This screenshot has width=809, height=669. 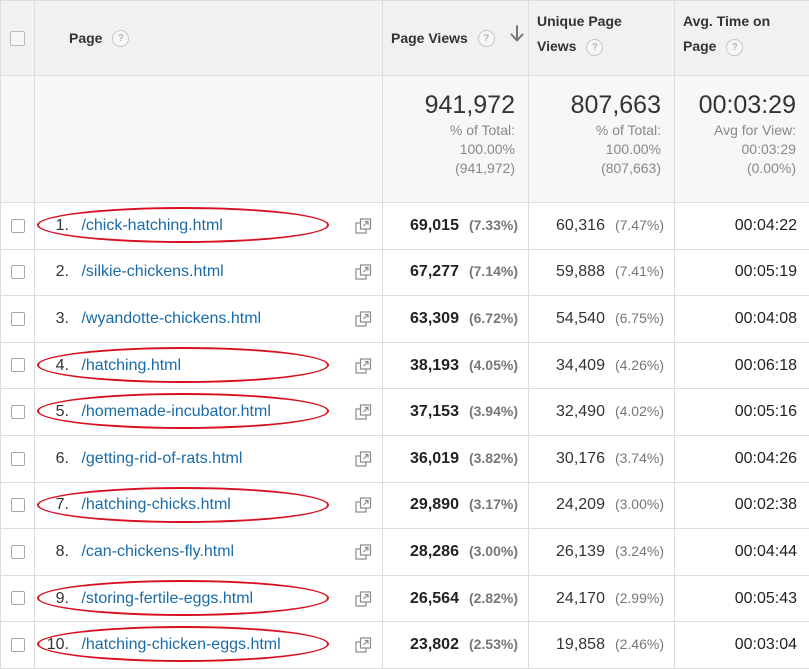 What do you see at coordinates (175, 411) in the screenshot?
I see `page-link: /homemade-incubator.html` at bounding box center [175, 411].